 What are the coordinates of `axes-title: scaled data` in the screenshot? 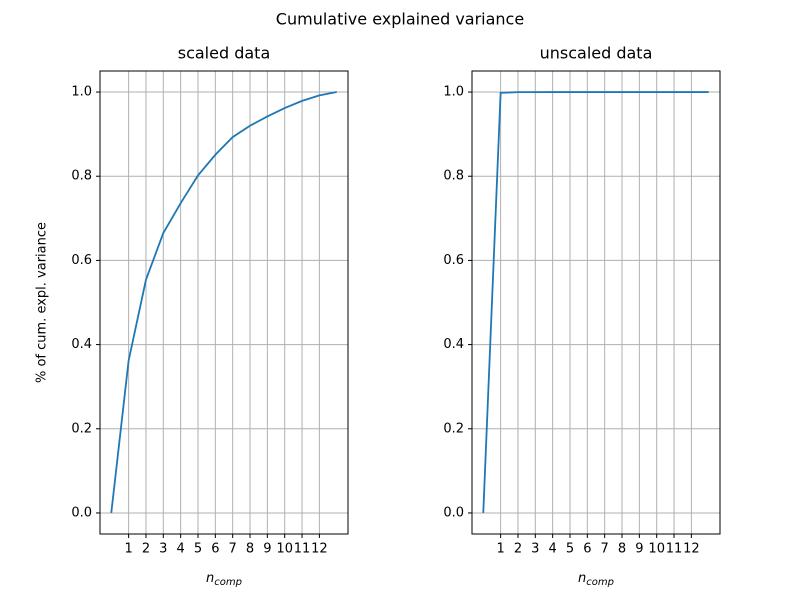 It's located at (224, 53).